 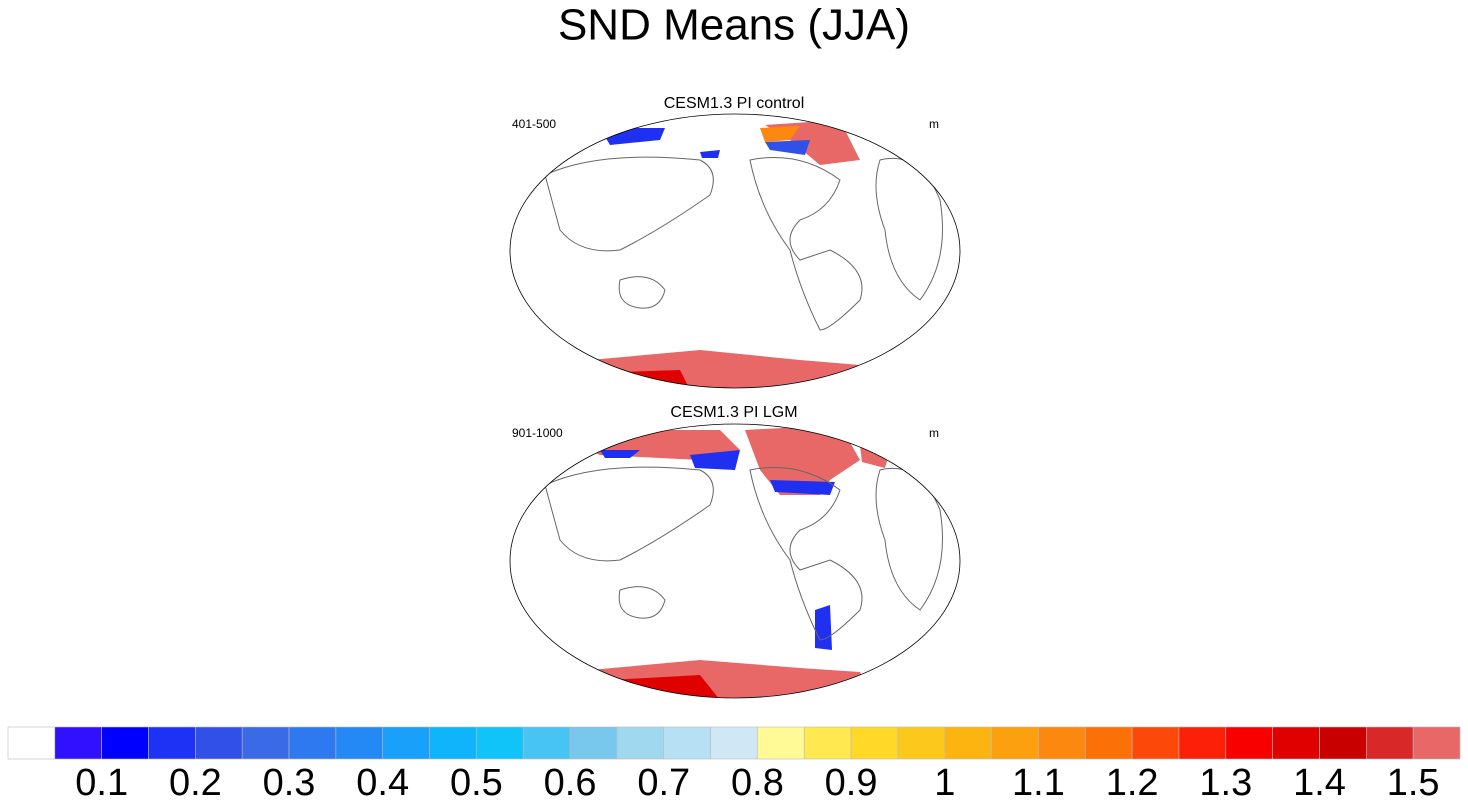 I want to click on figure-title: SND Means (JJA), so click(x=734, y=25).